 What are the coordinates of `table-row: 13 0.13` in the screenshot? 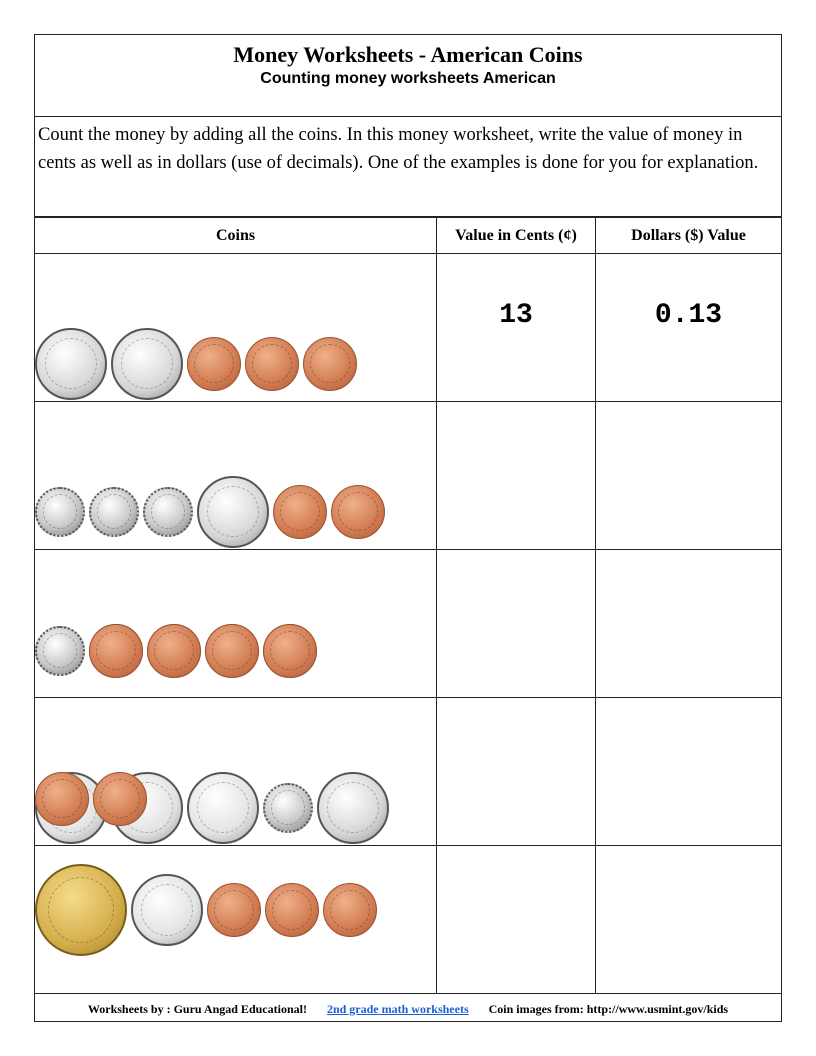 It's located at (408, 327).